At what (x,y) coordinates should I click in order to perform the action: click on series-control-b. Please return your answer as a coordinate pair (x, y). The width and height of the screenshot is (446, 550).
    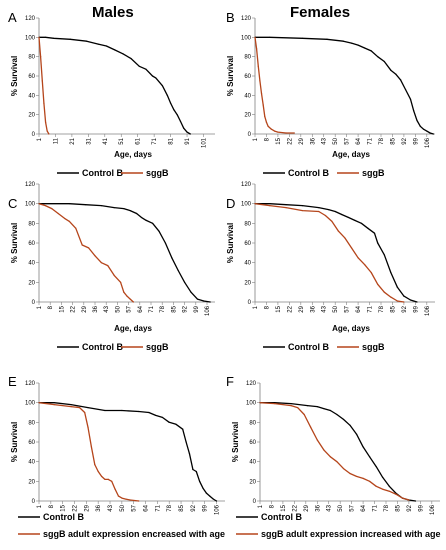
    Looking at the image, I should click on (124, 253).